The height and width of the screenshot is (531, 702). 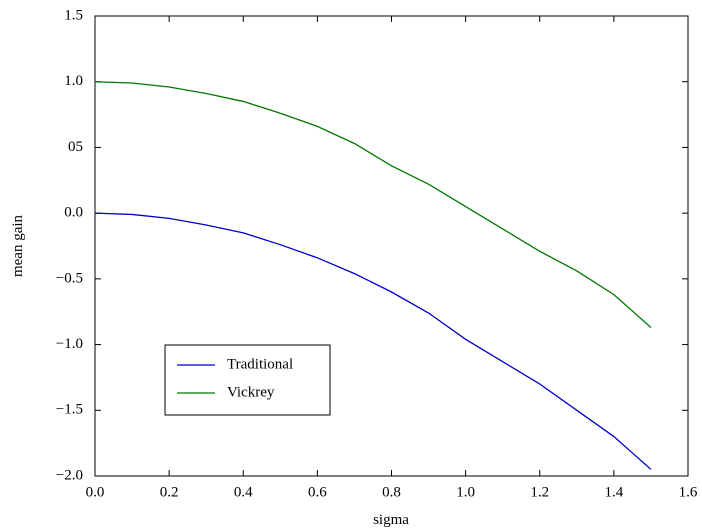 What do you see at coordinates (260, 364) in the screenshot?
I see `legend-label: Traditional` at bounding box center [260, 364].